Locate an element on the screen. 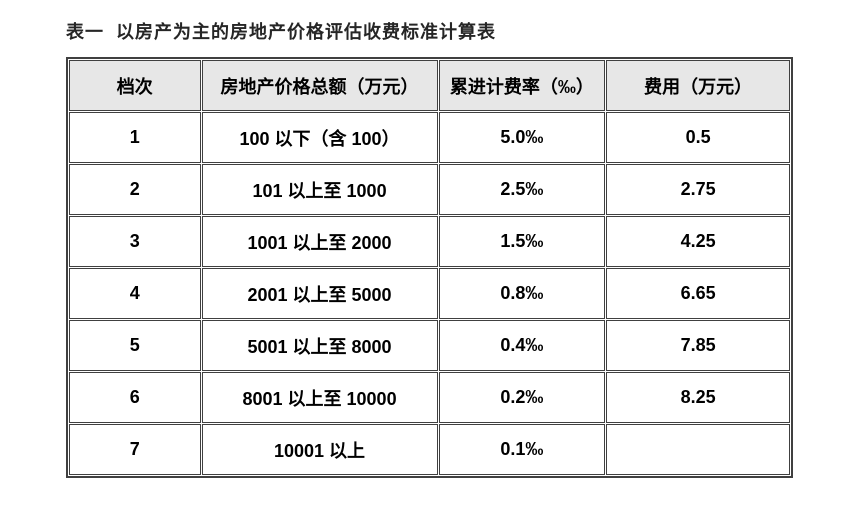  table-header-row: 档次 房地产价格总额（万元） 累进计费率（‰） 费用（万元） is located at coordinates (429, 85).